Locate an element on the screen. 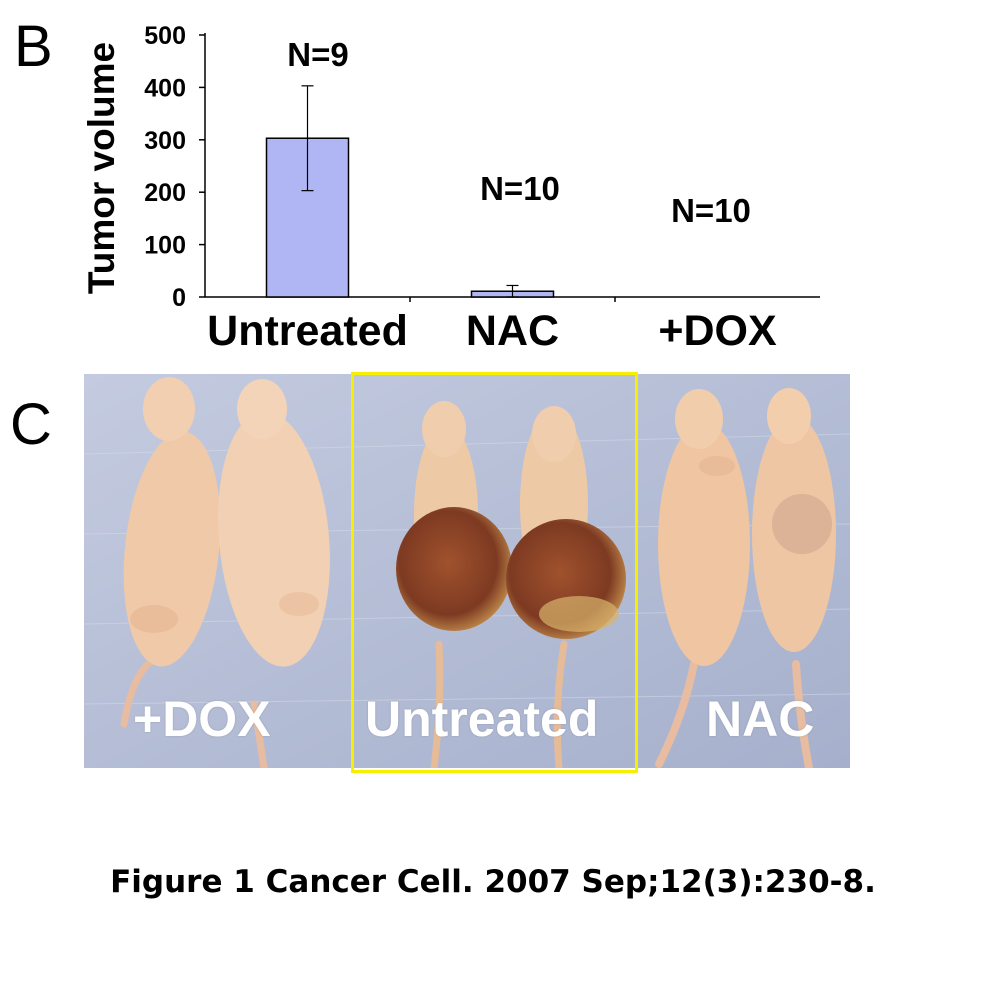 The image size is (986, 986). panel-b-label: B is located at coordinates (33, 46).